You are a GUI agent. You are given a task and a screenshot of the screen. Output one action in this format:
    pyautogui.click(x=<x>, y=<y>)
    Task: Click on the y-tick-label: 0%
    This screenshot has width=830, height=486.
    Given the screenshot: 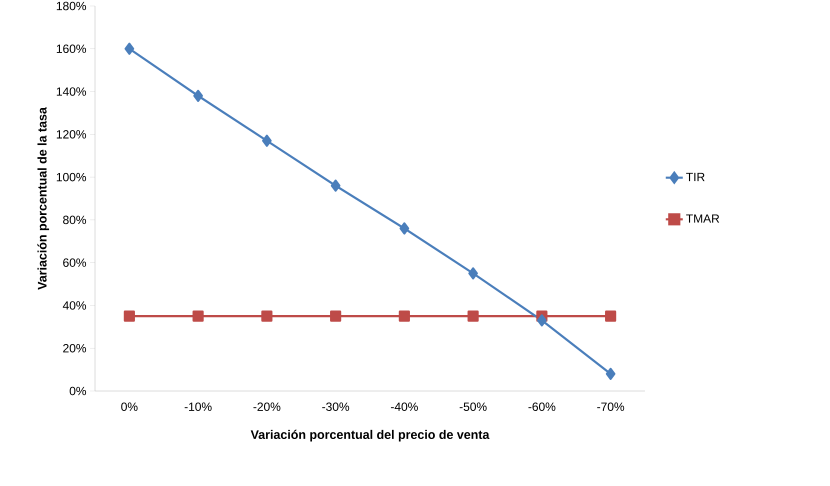 What is the action you would take?
    pyautogui.click(x=78, y=391)
    